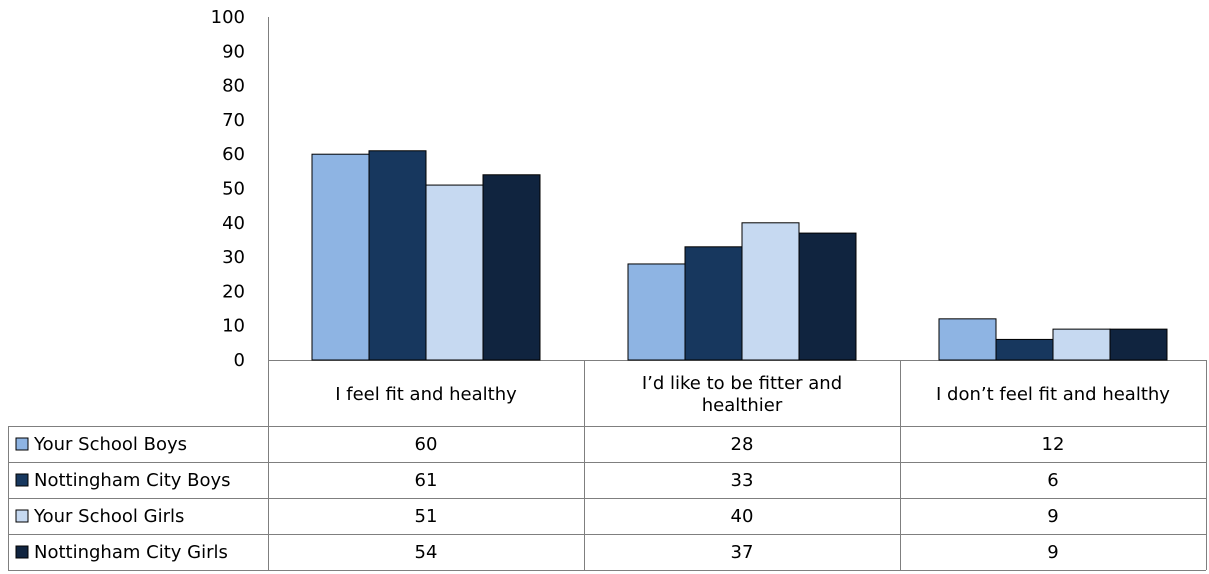 This screenshot has height=574, width=1209. What do you see at coordinates (233, 51) in the screenshot?
I see `y-tick-label: 90` at bounding box center [233, 51].